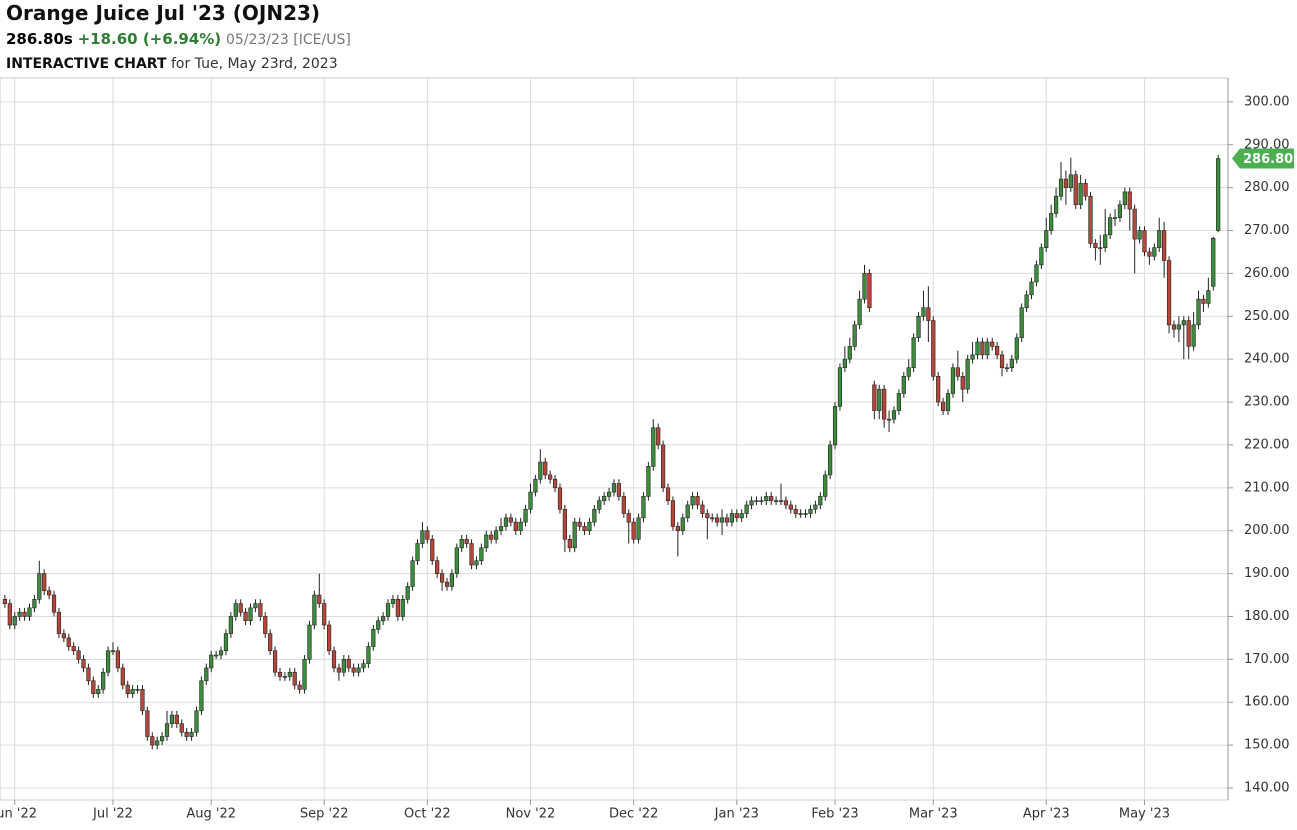  Describe the element at coordinates (1268, 159) in the screenshot. I see `last-price-label: 286.80` at that location.